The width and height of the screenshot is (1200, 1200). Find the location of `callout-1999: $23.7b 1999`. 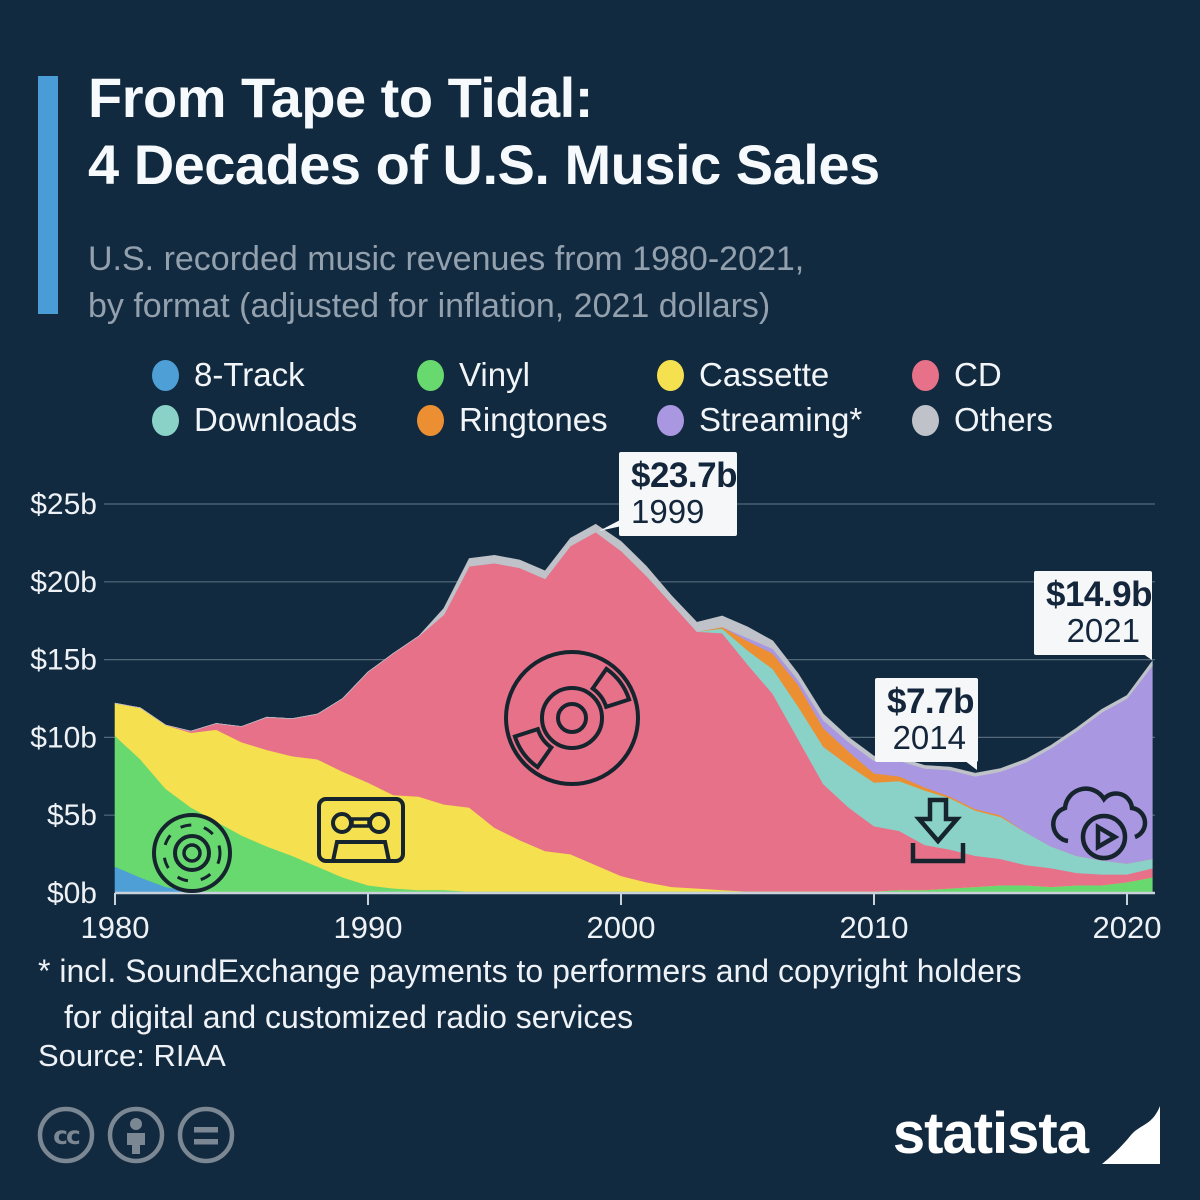

callout-1999: $23.7b 1999 is located at coordinates (678, 494).